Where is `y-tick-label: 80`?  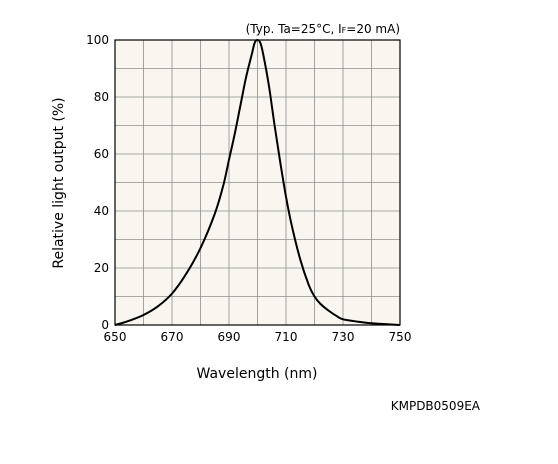
y-tick-label: 80 is located at coordinates (101, 97).